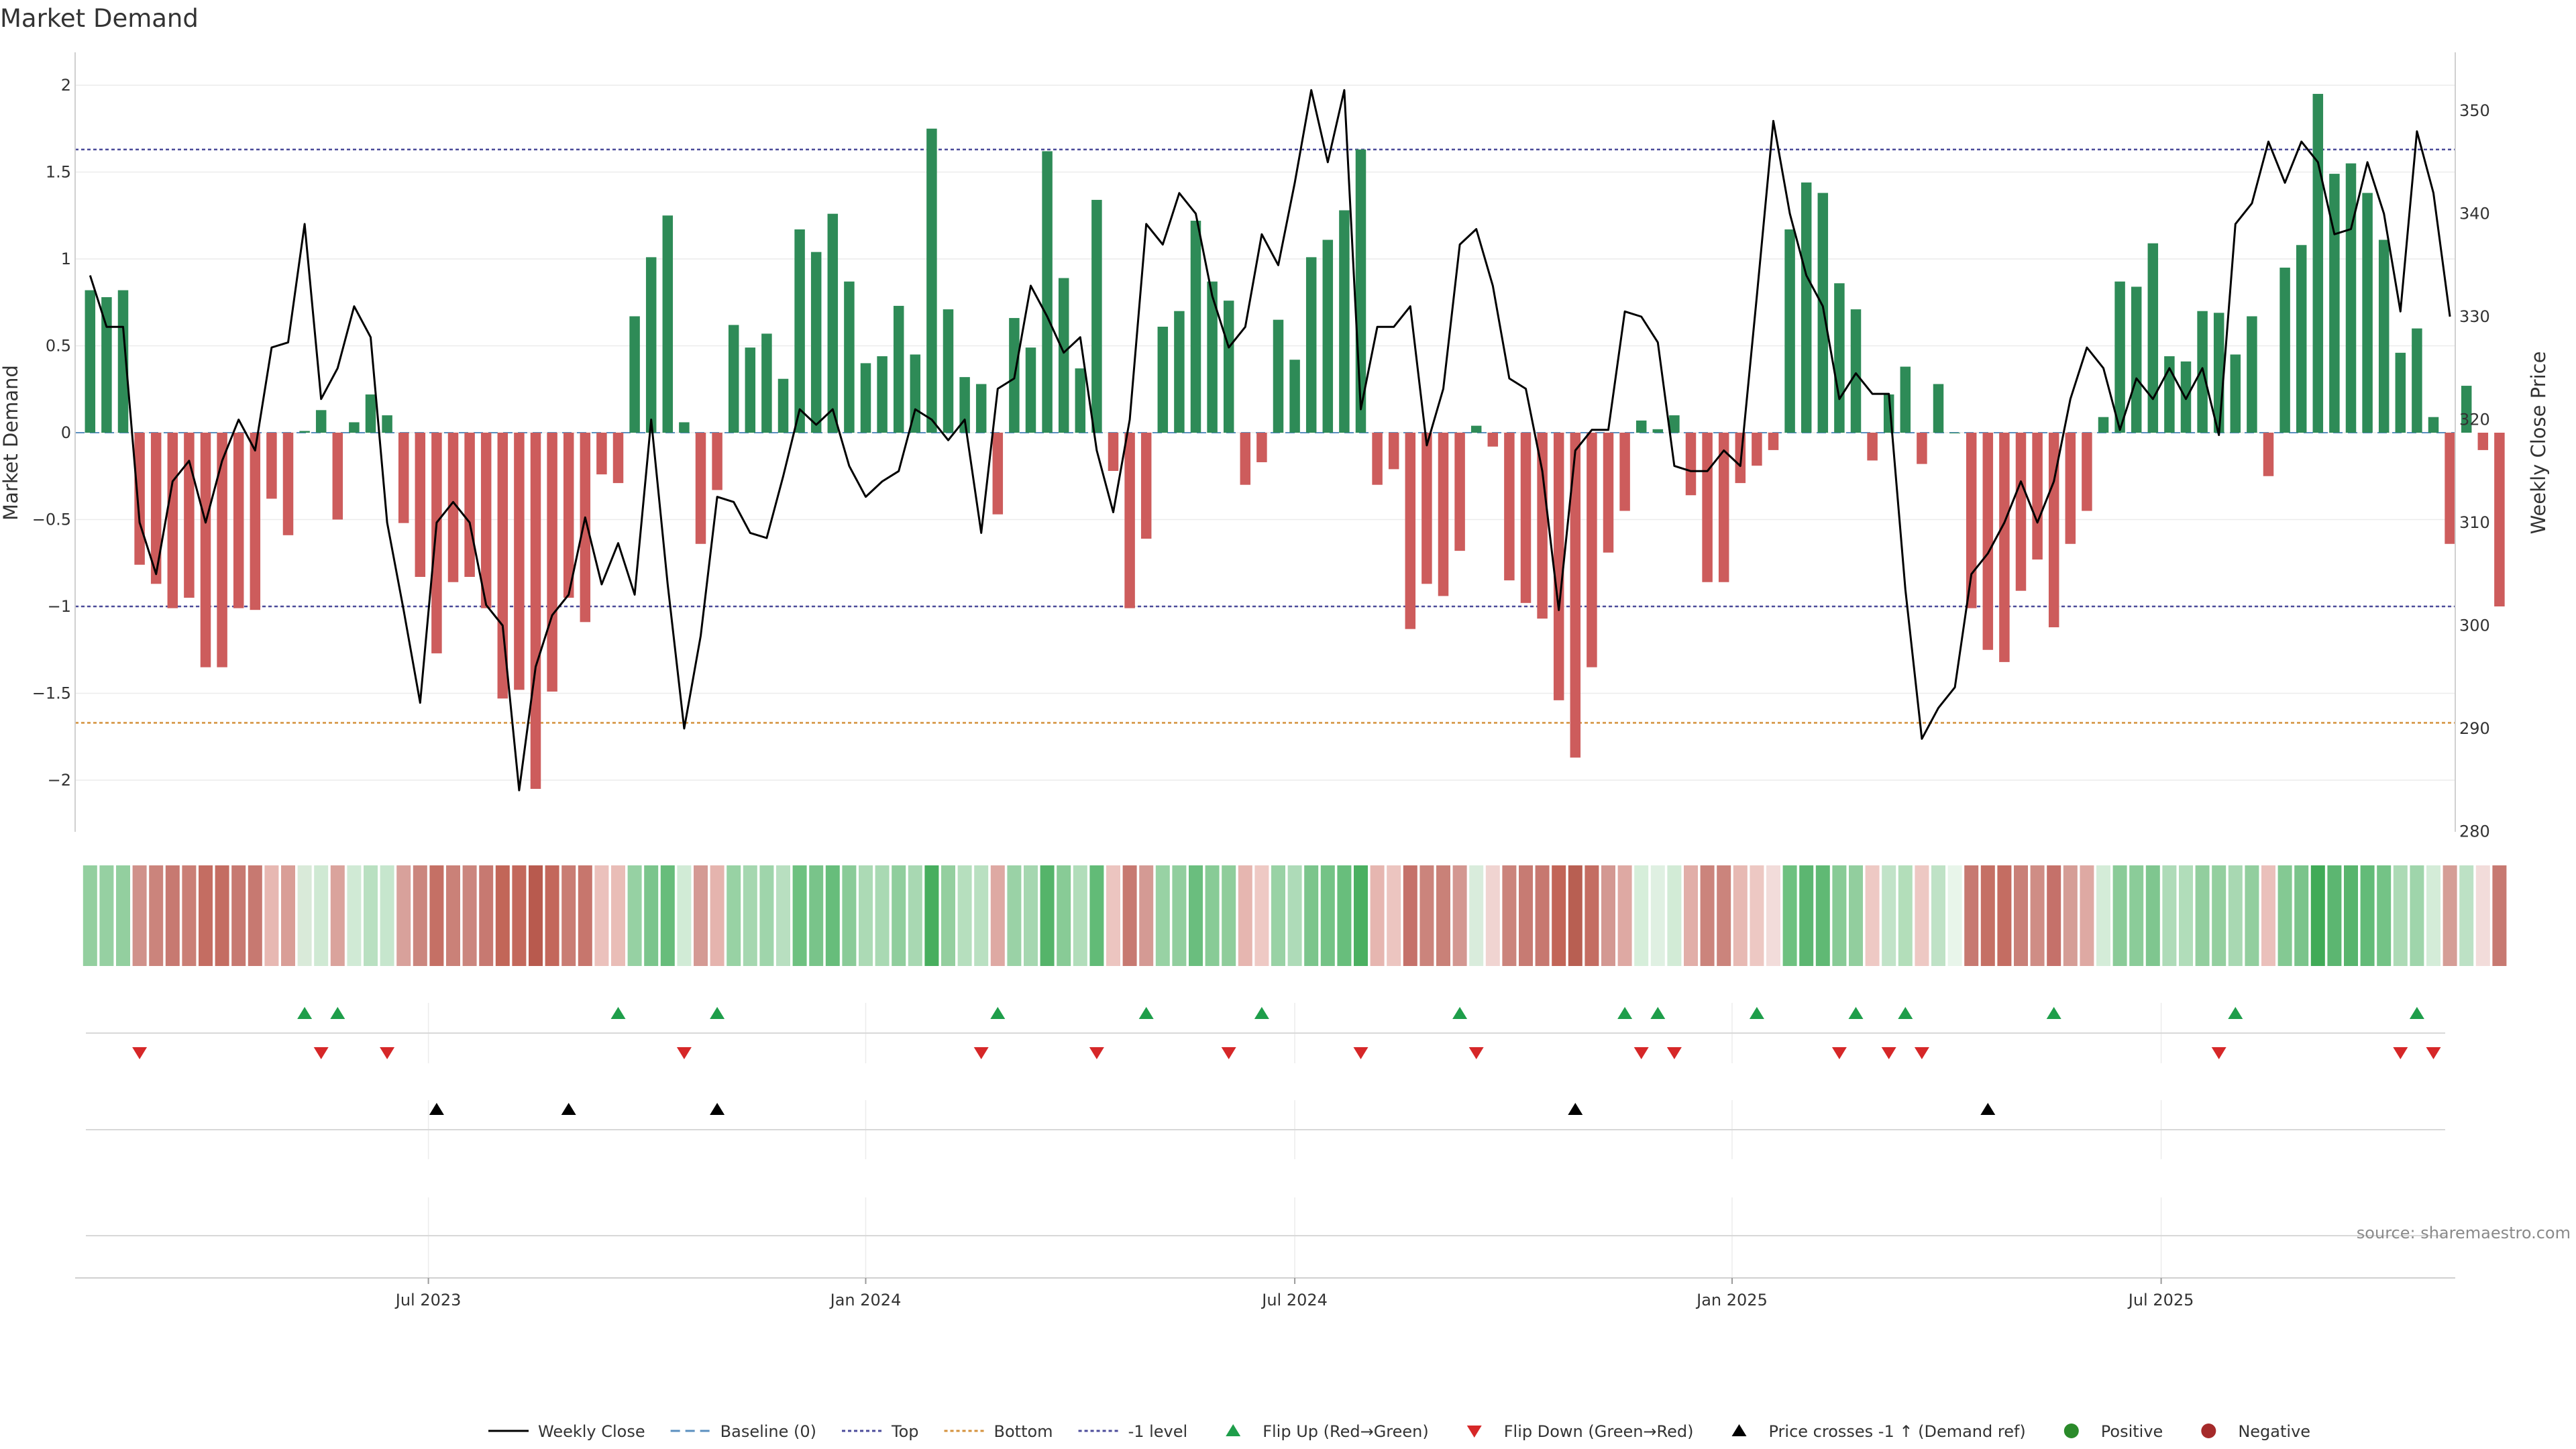  Describe the element at coordinates (2474, 625) in the screenshot. I see `y2-tick-label: 300` at that location.